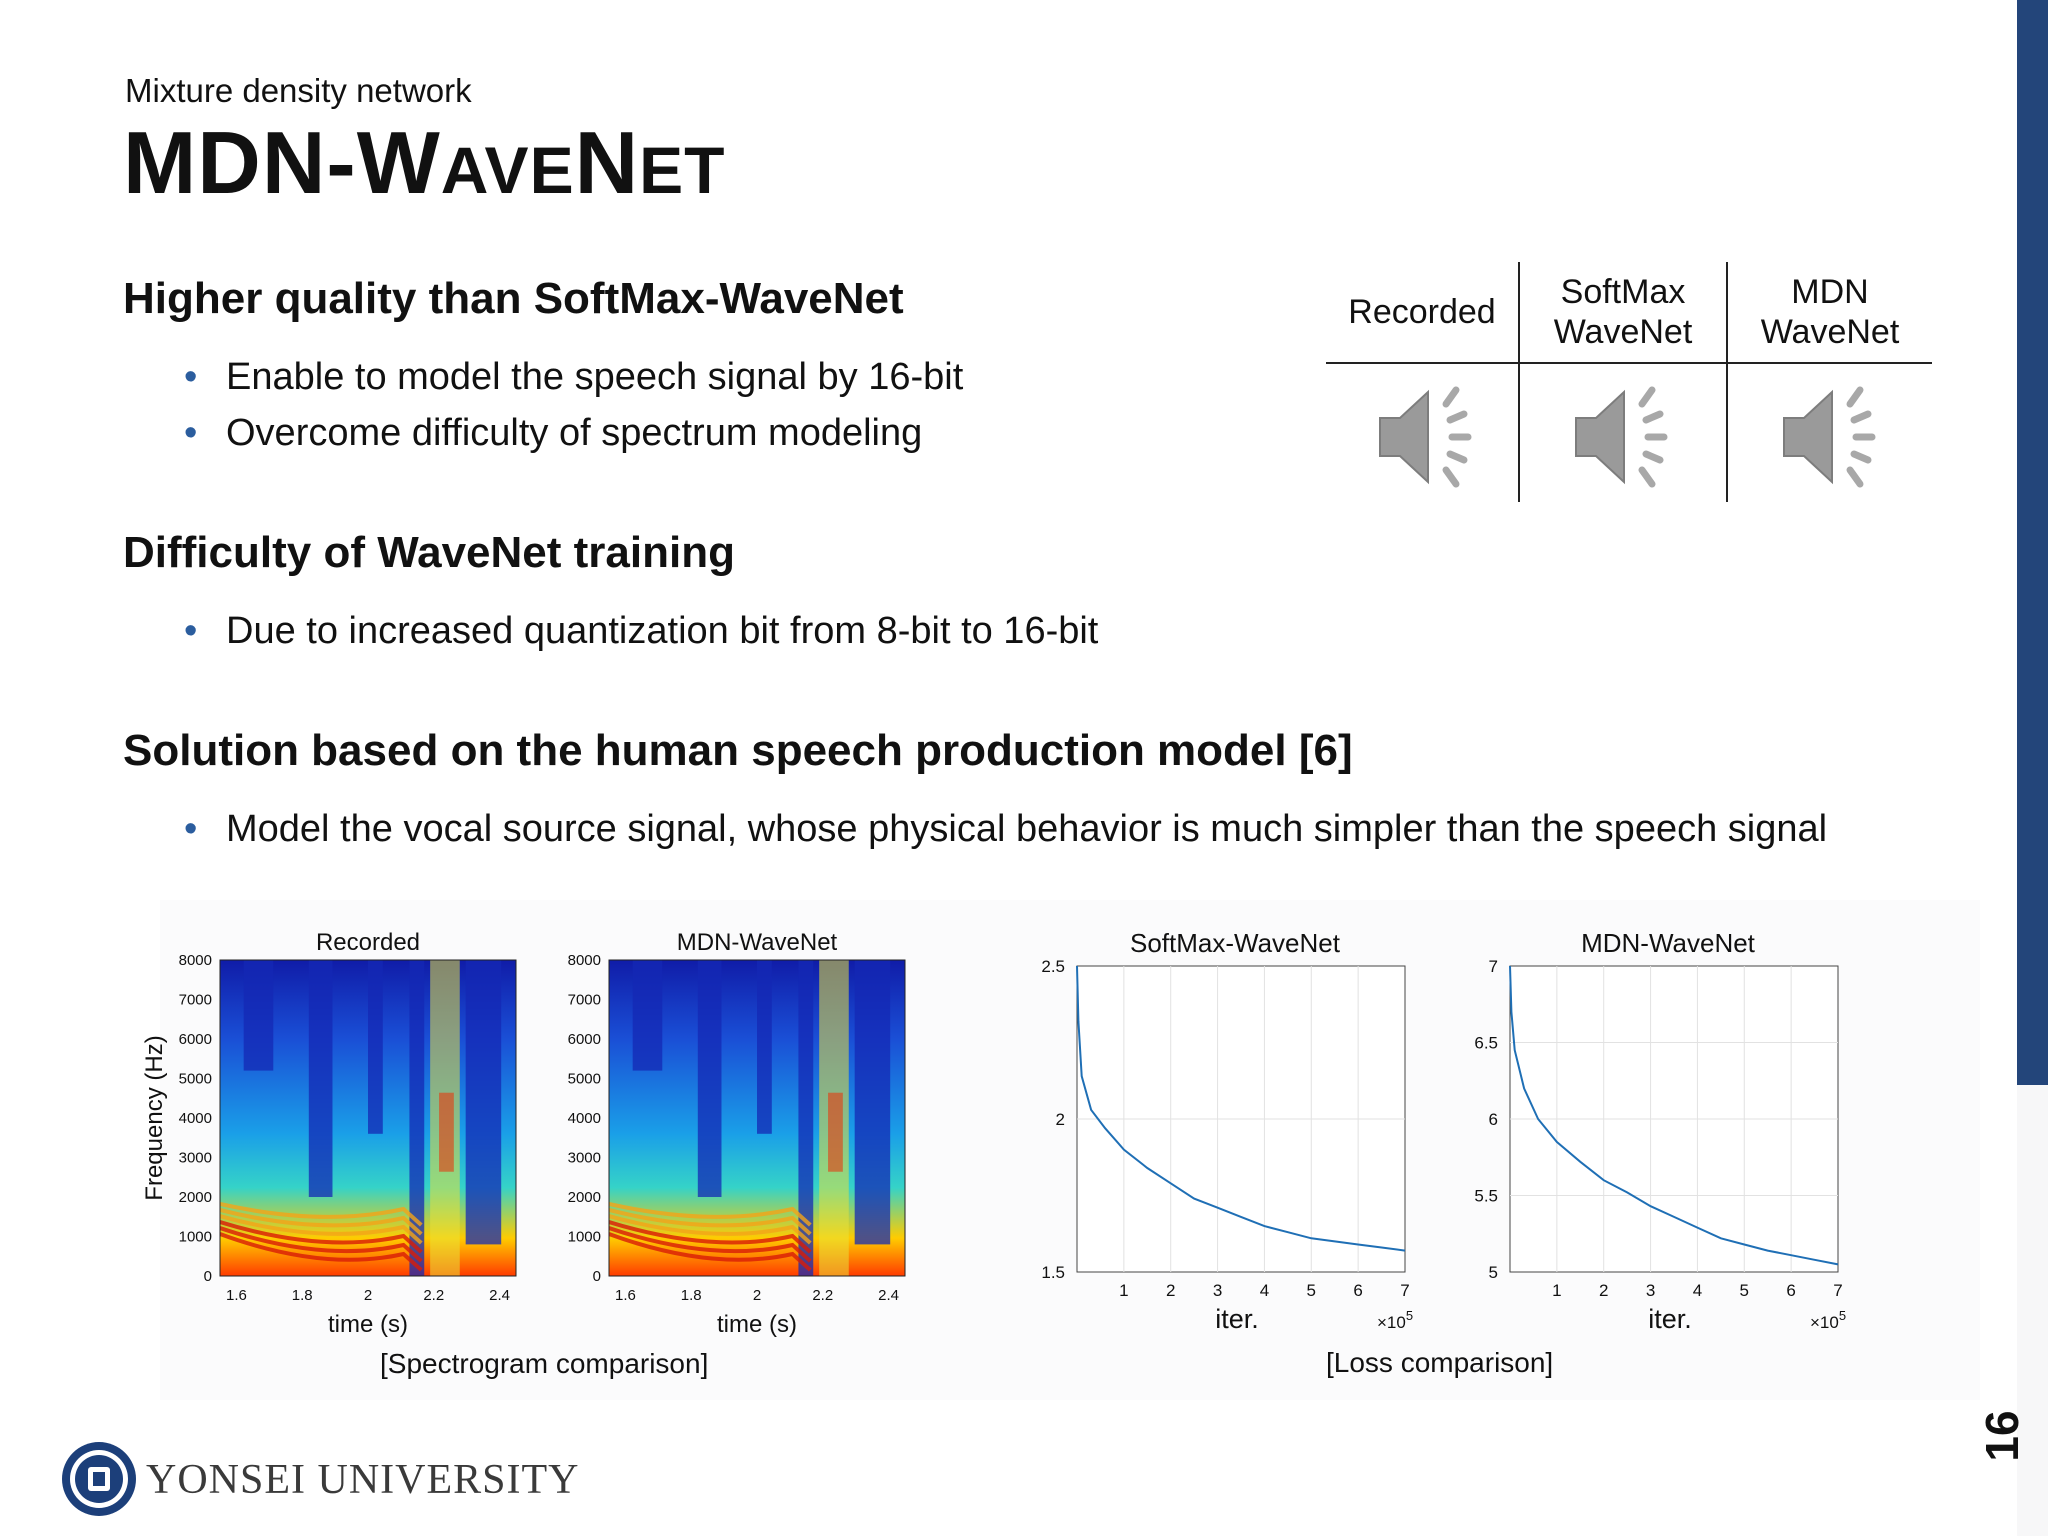 Image resolution: width=2048 pixels, height=1536 pixels. I want to click on y-tick-label: 5000, so click(195, 1079).